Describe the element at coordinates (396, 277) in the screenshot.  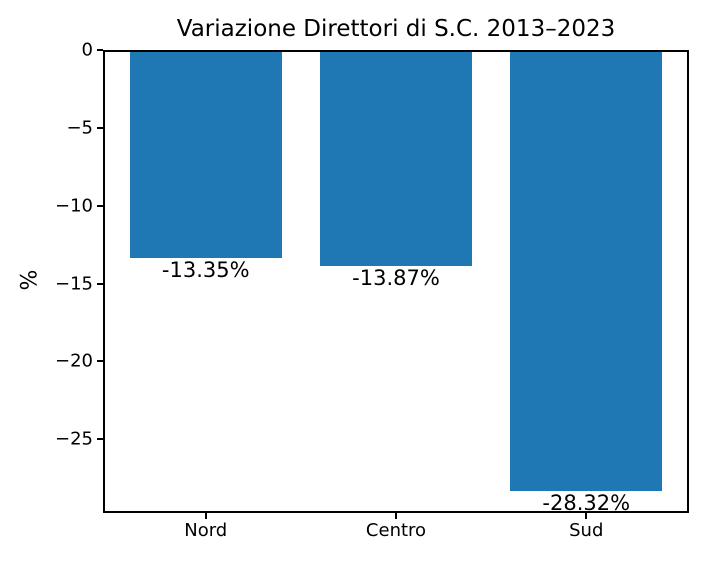
I see `bar-value-label: -13.87%` at that location.